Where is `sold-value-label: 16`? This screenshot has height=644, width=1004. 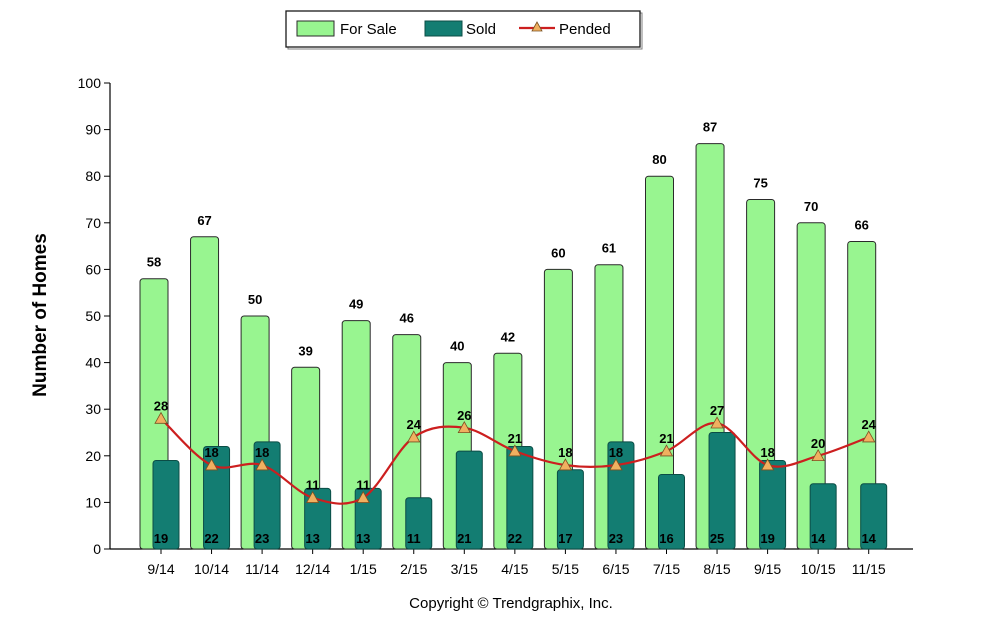 sold-value-label: 16 is located at coordinates (666, 538).